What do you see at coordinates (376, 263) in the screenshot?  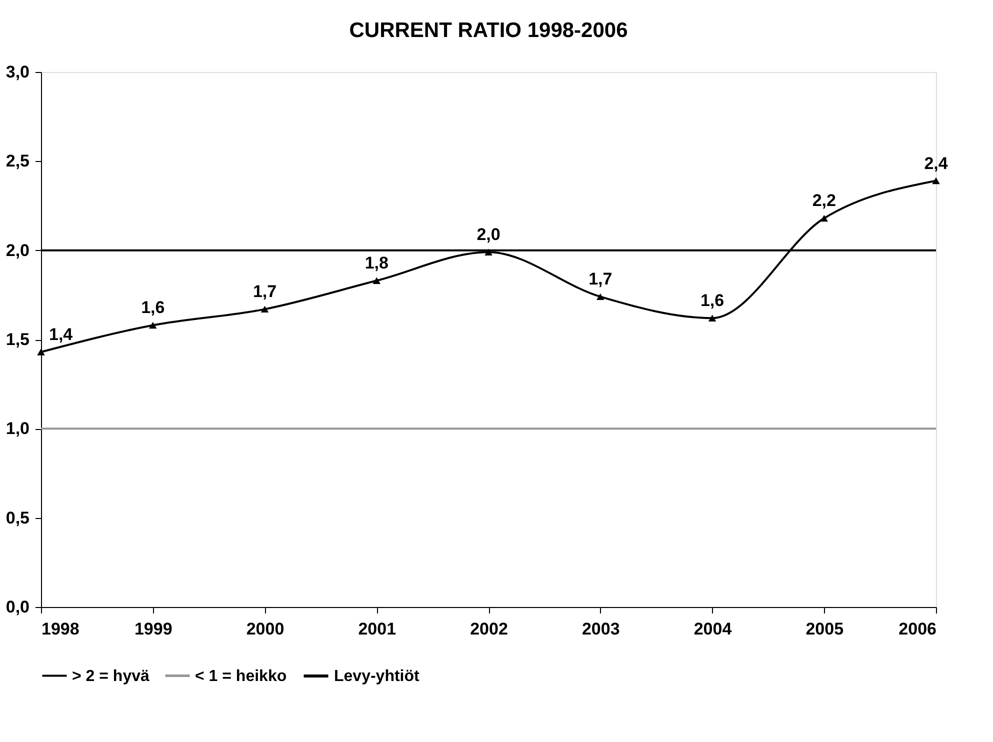 I see `data-label: 1,8` at bounding box center [376, 263].